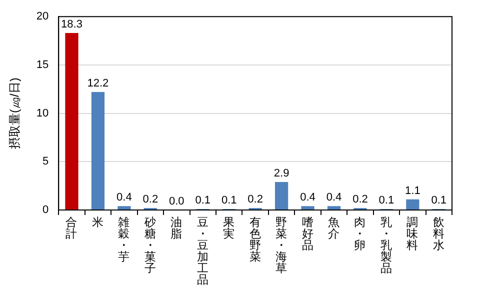 This screenshot has height=288, width=480. What do you see at coordinates (42, 16) in the screenshot?
I see `y-tick-label: 20` at bounding box center [42, 16].